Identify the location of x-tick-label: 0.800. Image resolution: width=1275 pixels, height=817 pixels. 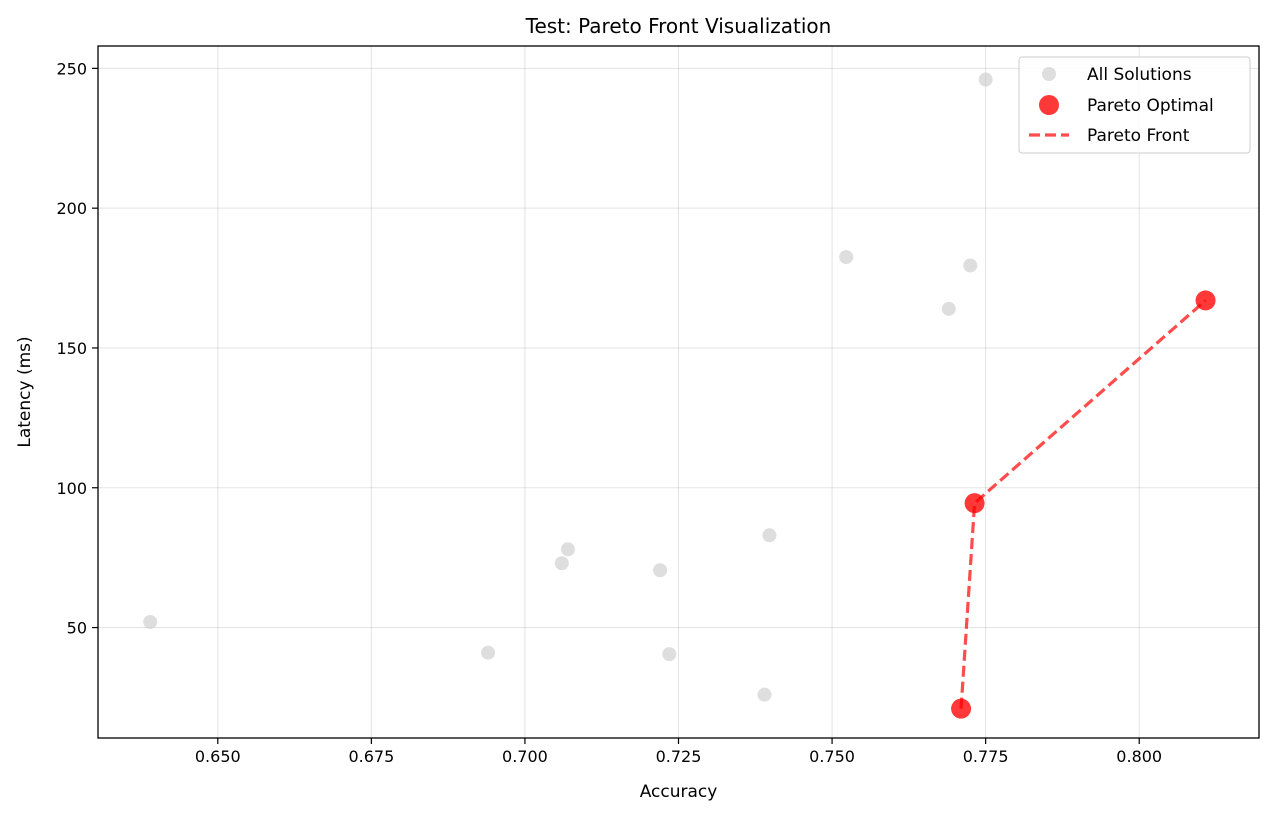
(1139, 756).